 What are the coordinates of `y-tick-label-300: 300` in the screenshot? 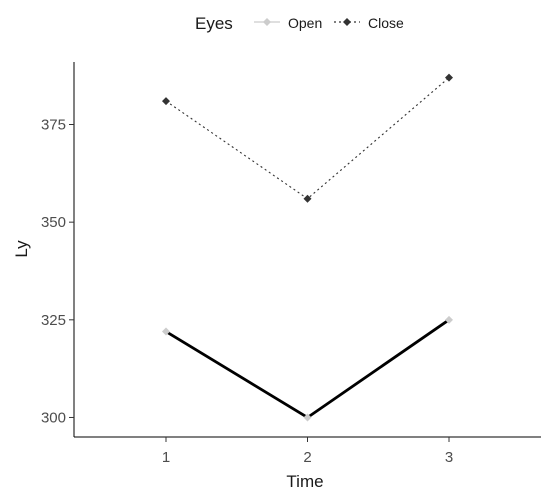 It's located at (53, 417).